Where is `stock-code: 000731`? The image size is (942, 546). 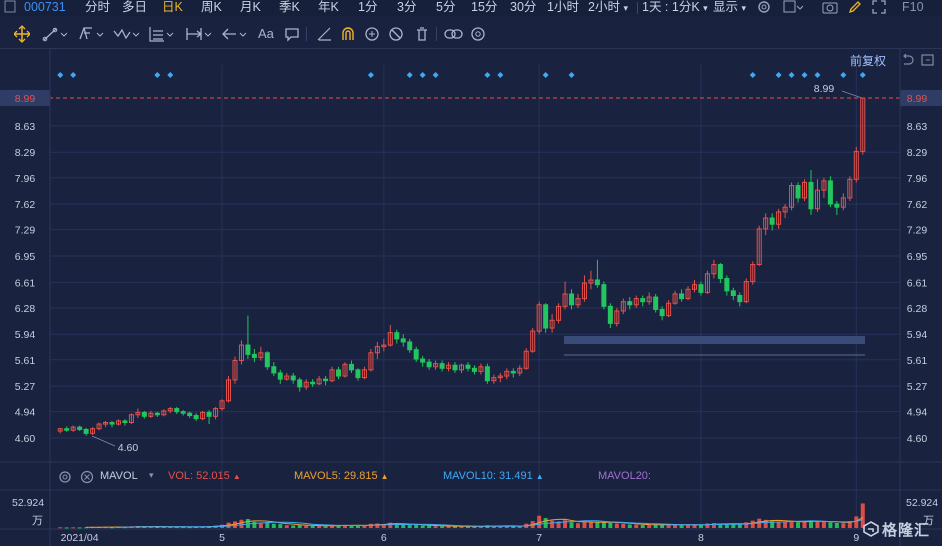 stock-code: 000731 is located at coordinates (45, 7).